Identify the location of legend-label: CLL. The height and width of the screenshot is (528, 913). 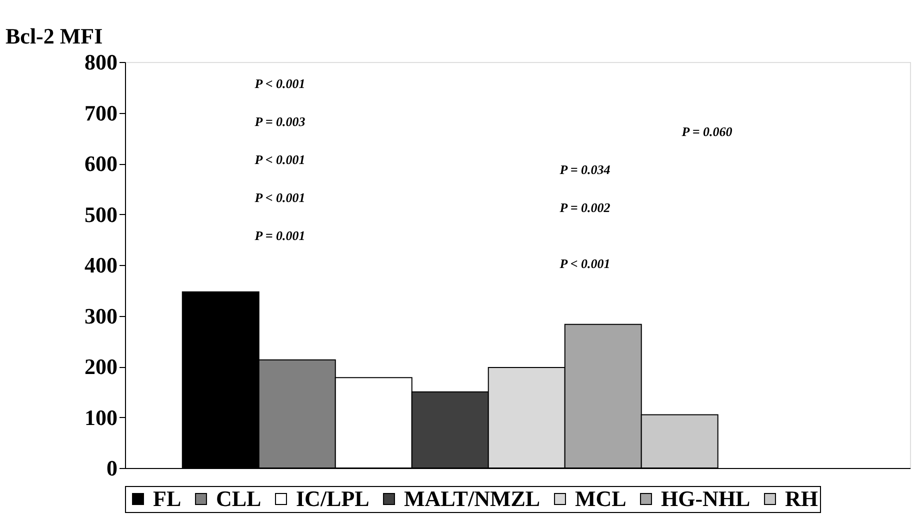
(239, 498).